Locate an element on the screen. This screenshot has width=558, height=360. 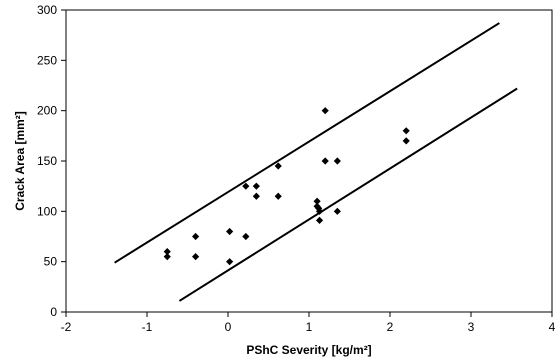
x-tick-label: 0 is located at coordinates (228, 327).